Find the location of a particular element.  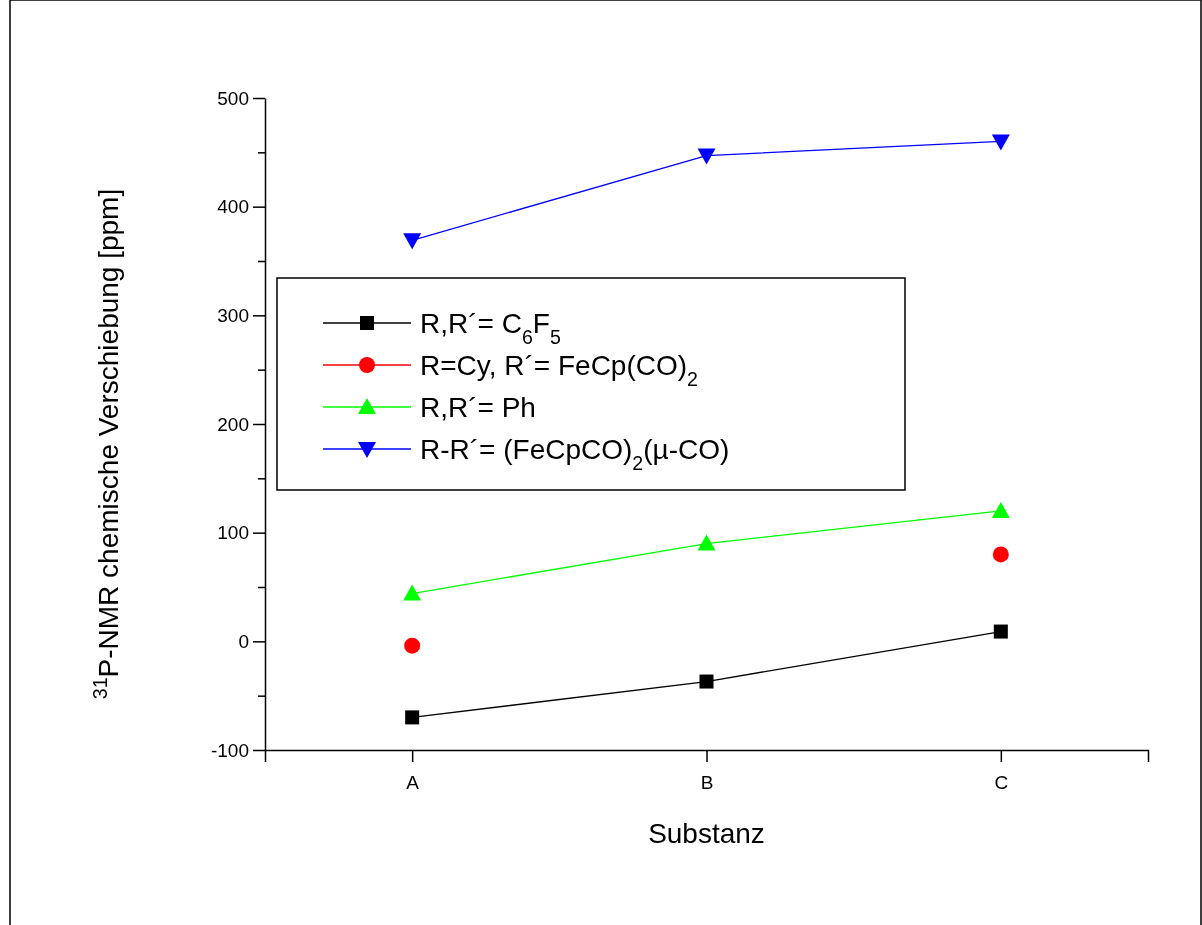

x-tick-label: A is located at coordinates (413, 783).